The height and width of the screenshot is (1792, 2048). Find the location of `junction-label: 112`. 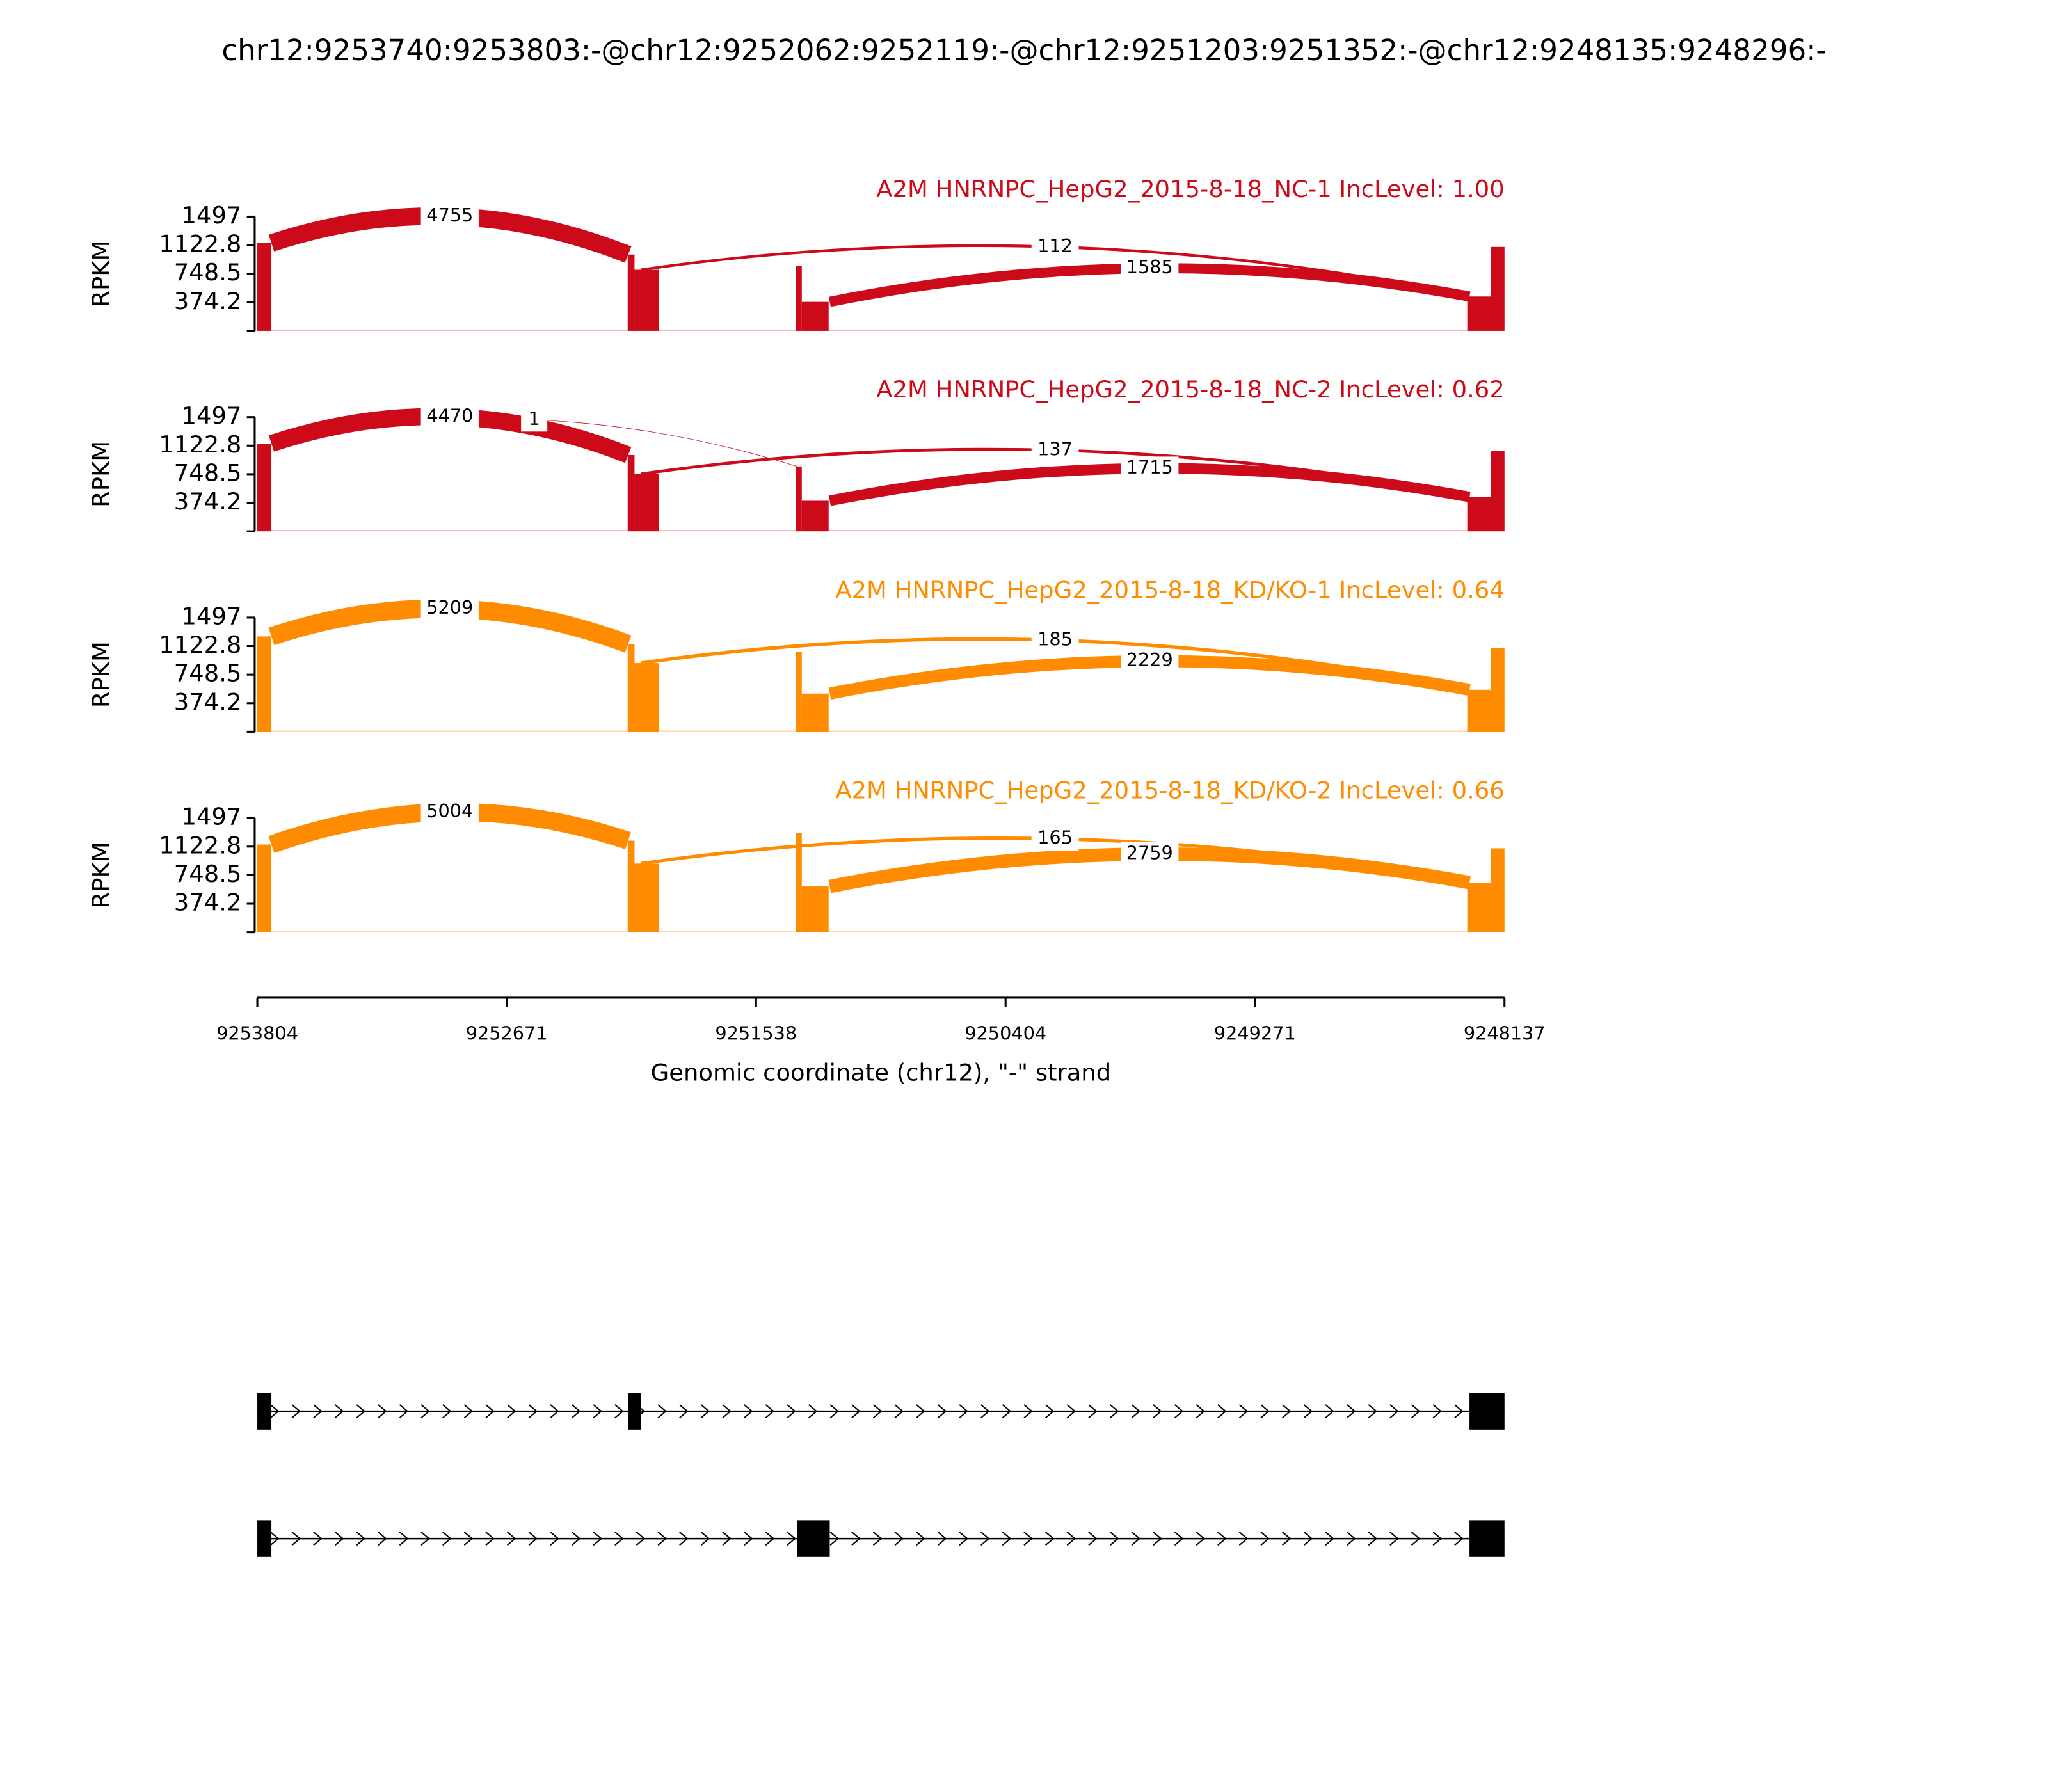

junction-label: 112 is located at coordinates (1055, 246).